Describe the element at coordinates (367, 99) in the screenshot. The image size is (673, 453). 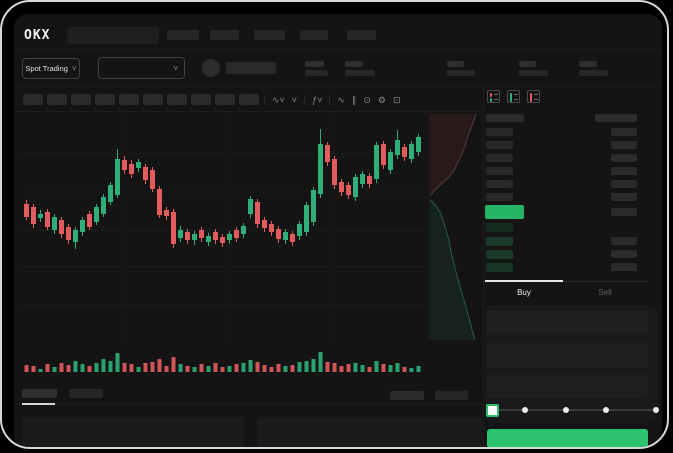
I see `camera-icon: ⊙` at that location.